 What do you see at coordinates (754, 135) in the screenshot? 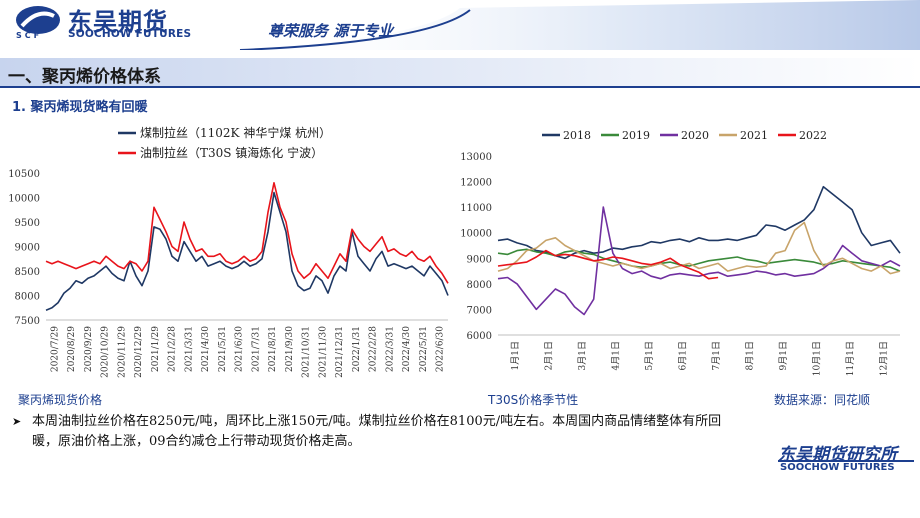
I see `legend-label: 2021` at bounding box center [754, 135].